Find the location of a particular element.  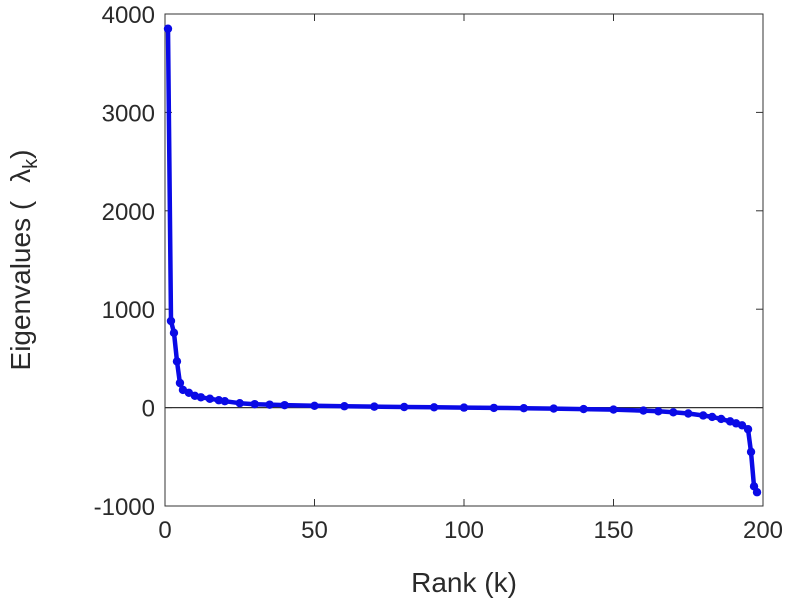

lambda-symbol: λ is located at coordinates (20, 176).